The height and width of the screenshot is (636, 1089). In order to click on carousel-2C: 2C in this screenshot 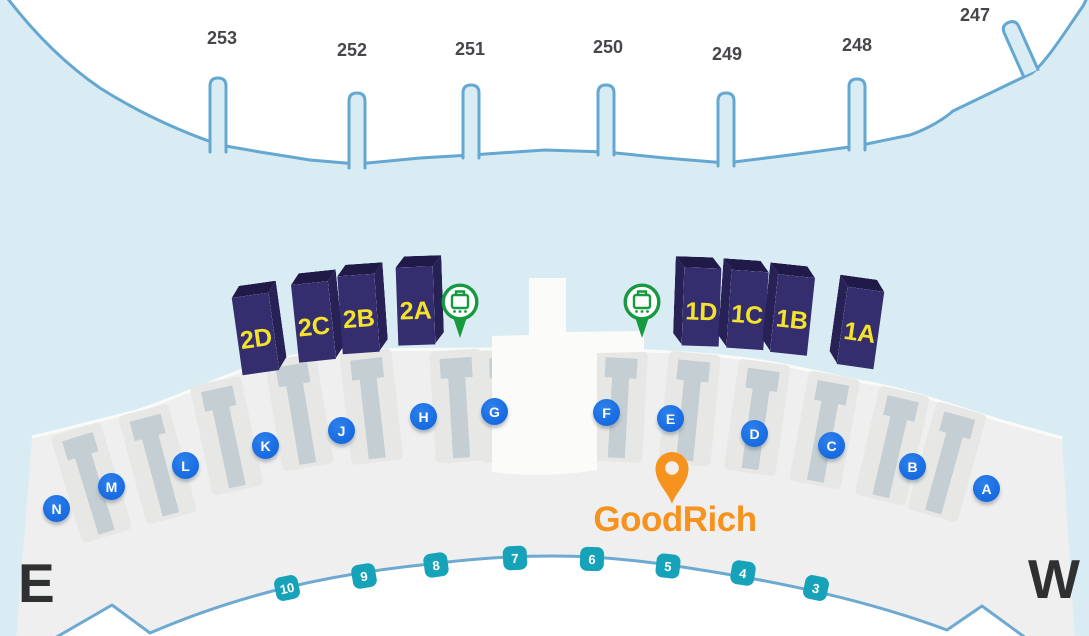, I will do `click(313, 322)`.